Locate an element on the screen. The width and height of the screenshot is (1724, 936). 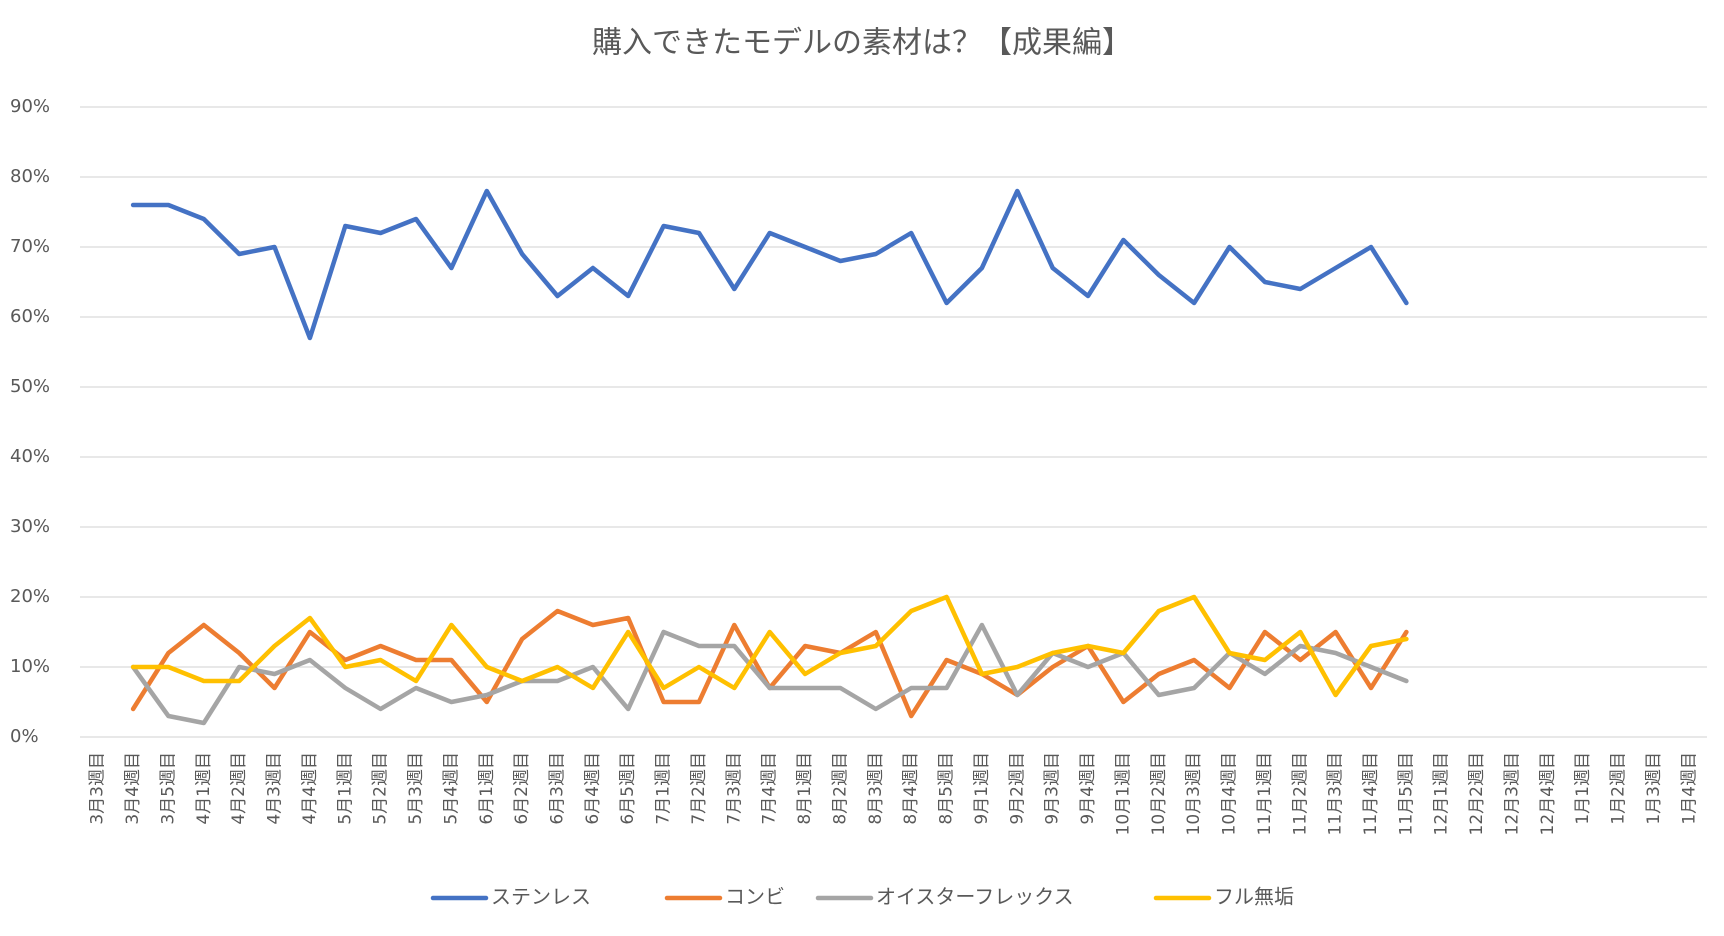
x-tick-label: 3月3週目 is located at coordinates (98, 788).